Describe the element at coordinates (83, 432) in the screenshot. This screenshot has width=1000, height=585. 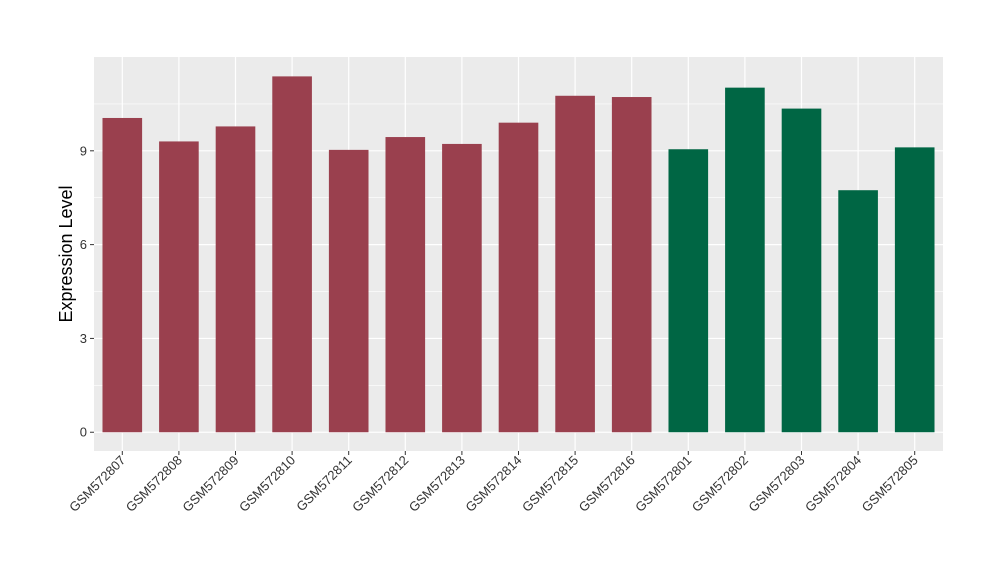
I see `y-tick-label: 0` at that location.